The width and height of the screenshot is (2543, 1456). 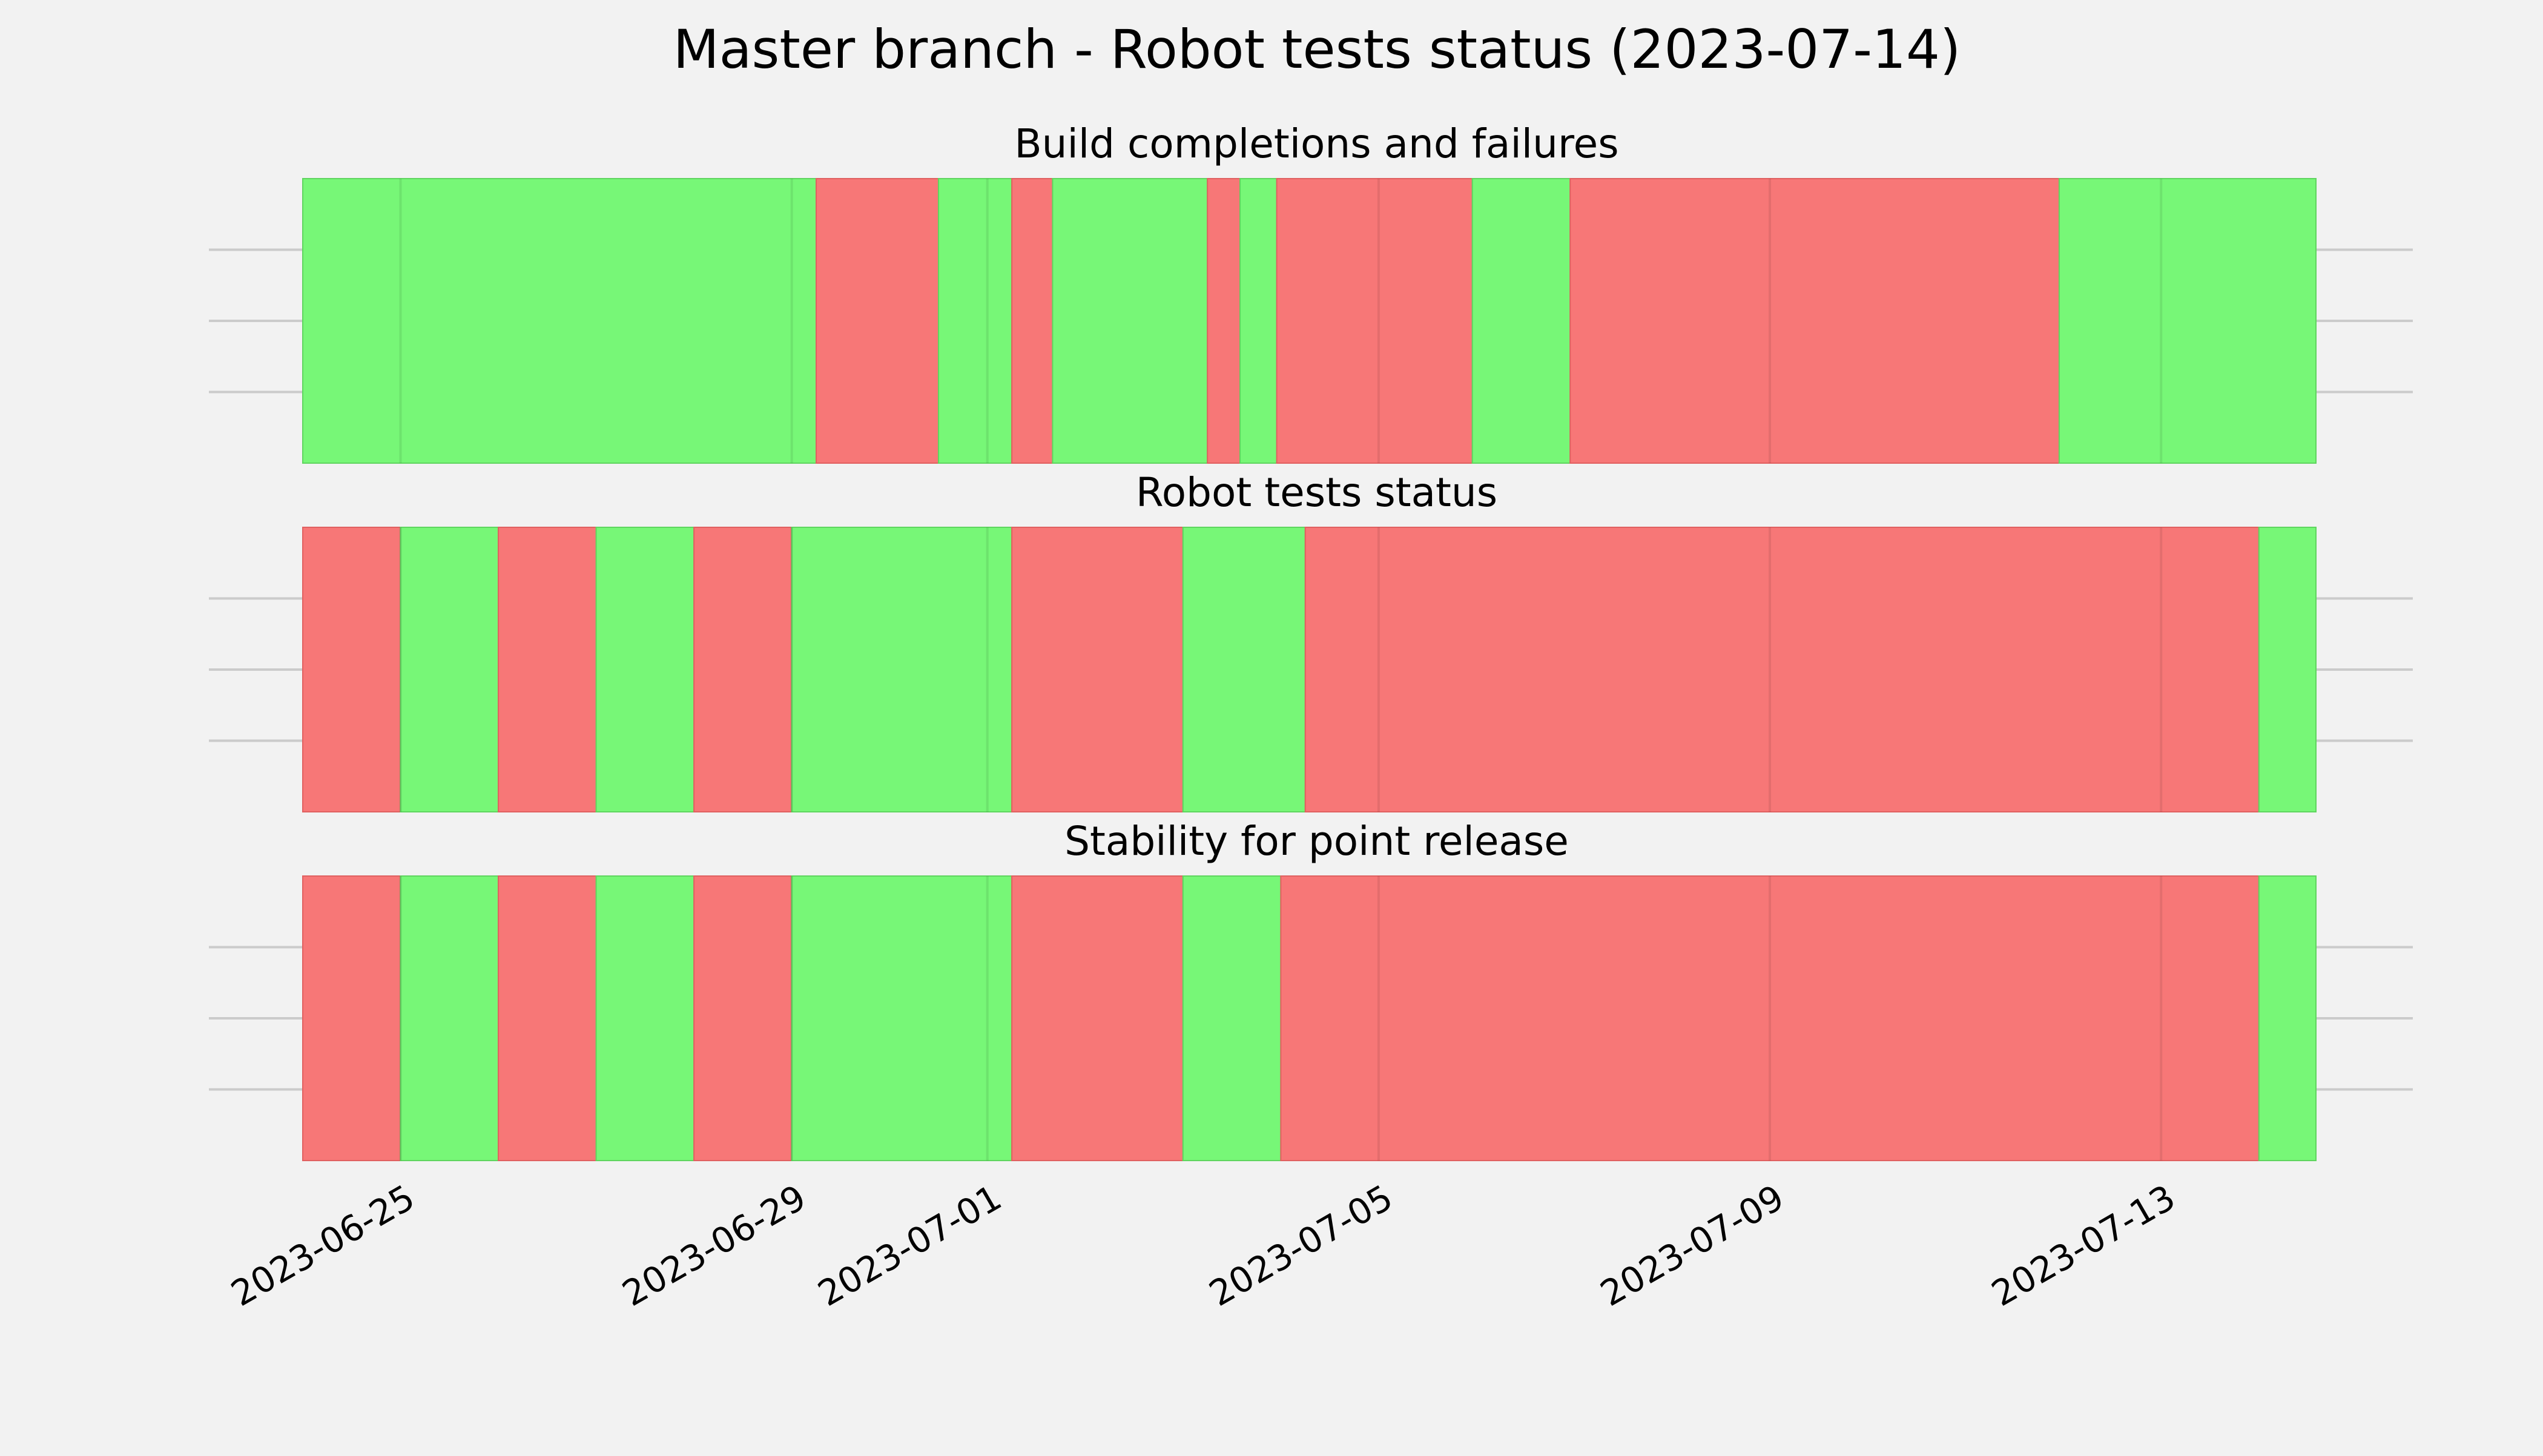 I want to click on panel-title: Stability for point release, so click(x=1317, y=841).